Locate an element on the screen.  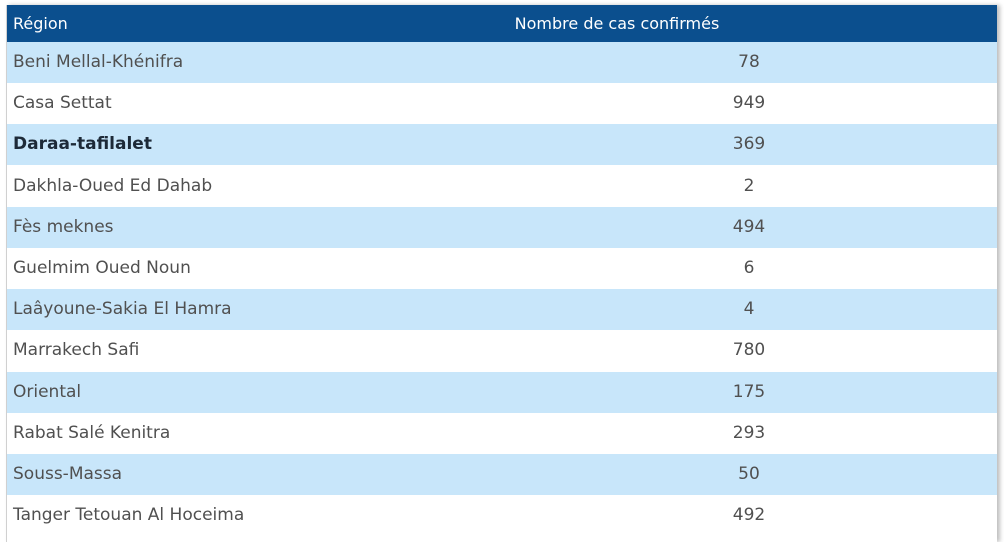
table-row: Guelmim Oued Noun 6 is located at coordinates (502, 268).